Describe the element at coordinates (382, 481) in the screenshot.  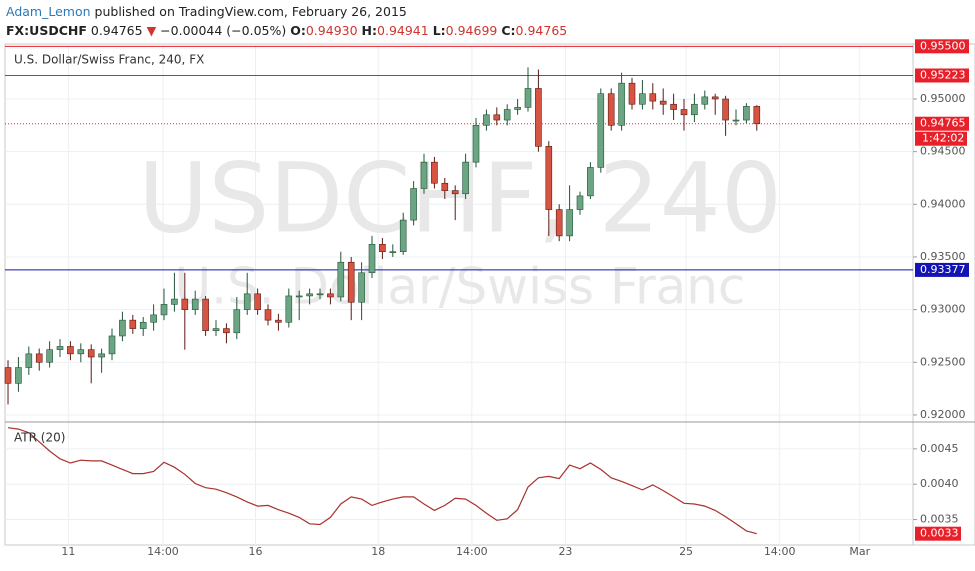
I see `atr-line` at that location.